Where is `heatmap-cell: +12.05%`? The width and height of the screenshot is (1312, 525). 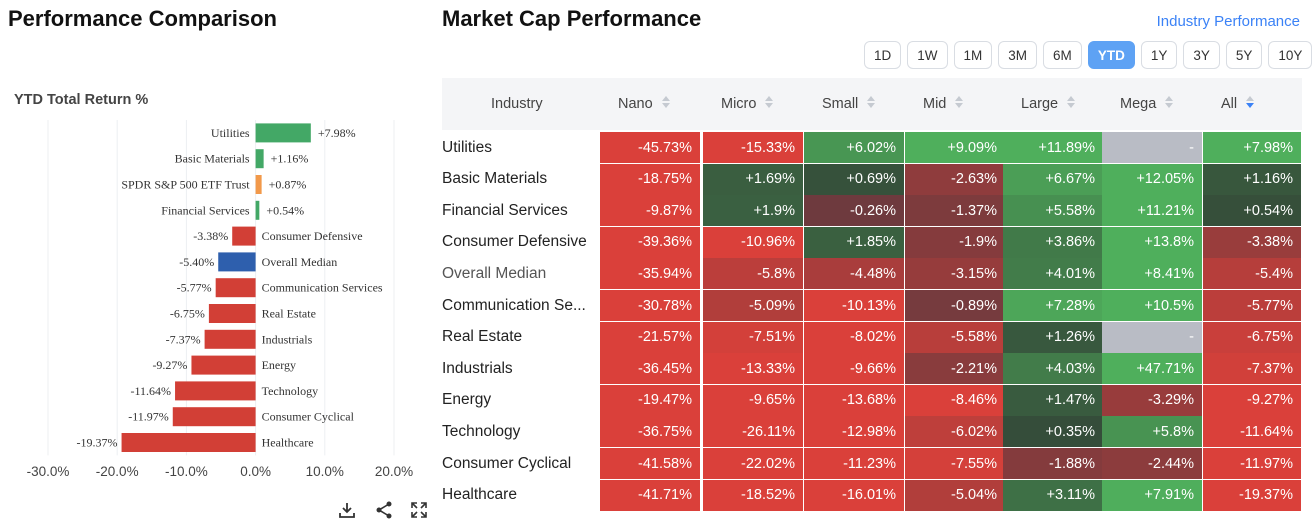
heatmap-cell: +12.05% is located at coordinates (1152, 179).